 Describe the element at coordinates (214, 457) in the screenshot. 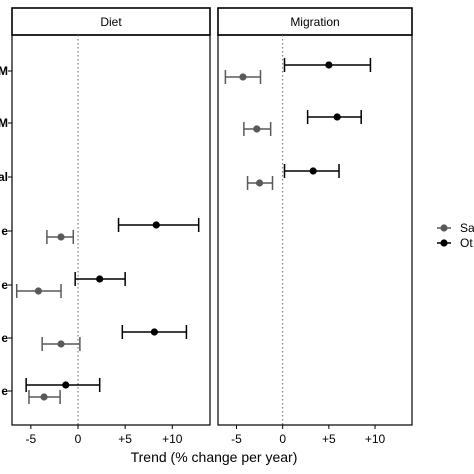

I see `x-axis-title: Trend (% change per year)` at that location.